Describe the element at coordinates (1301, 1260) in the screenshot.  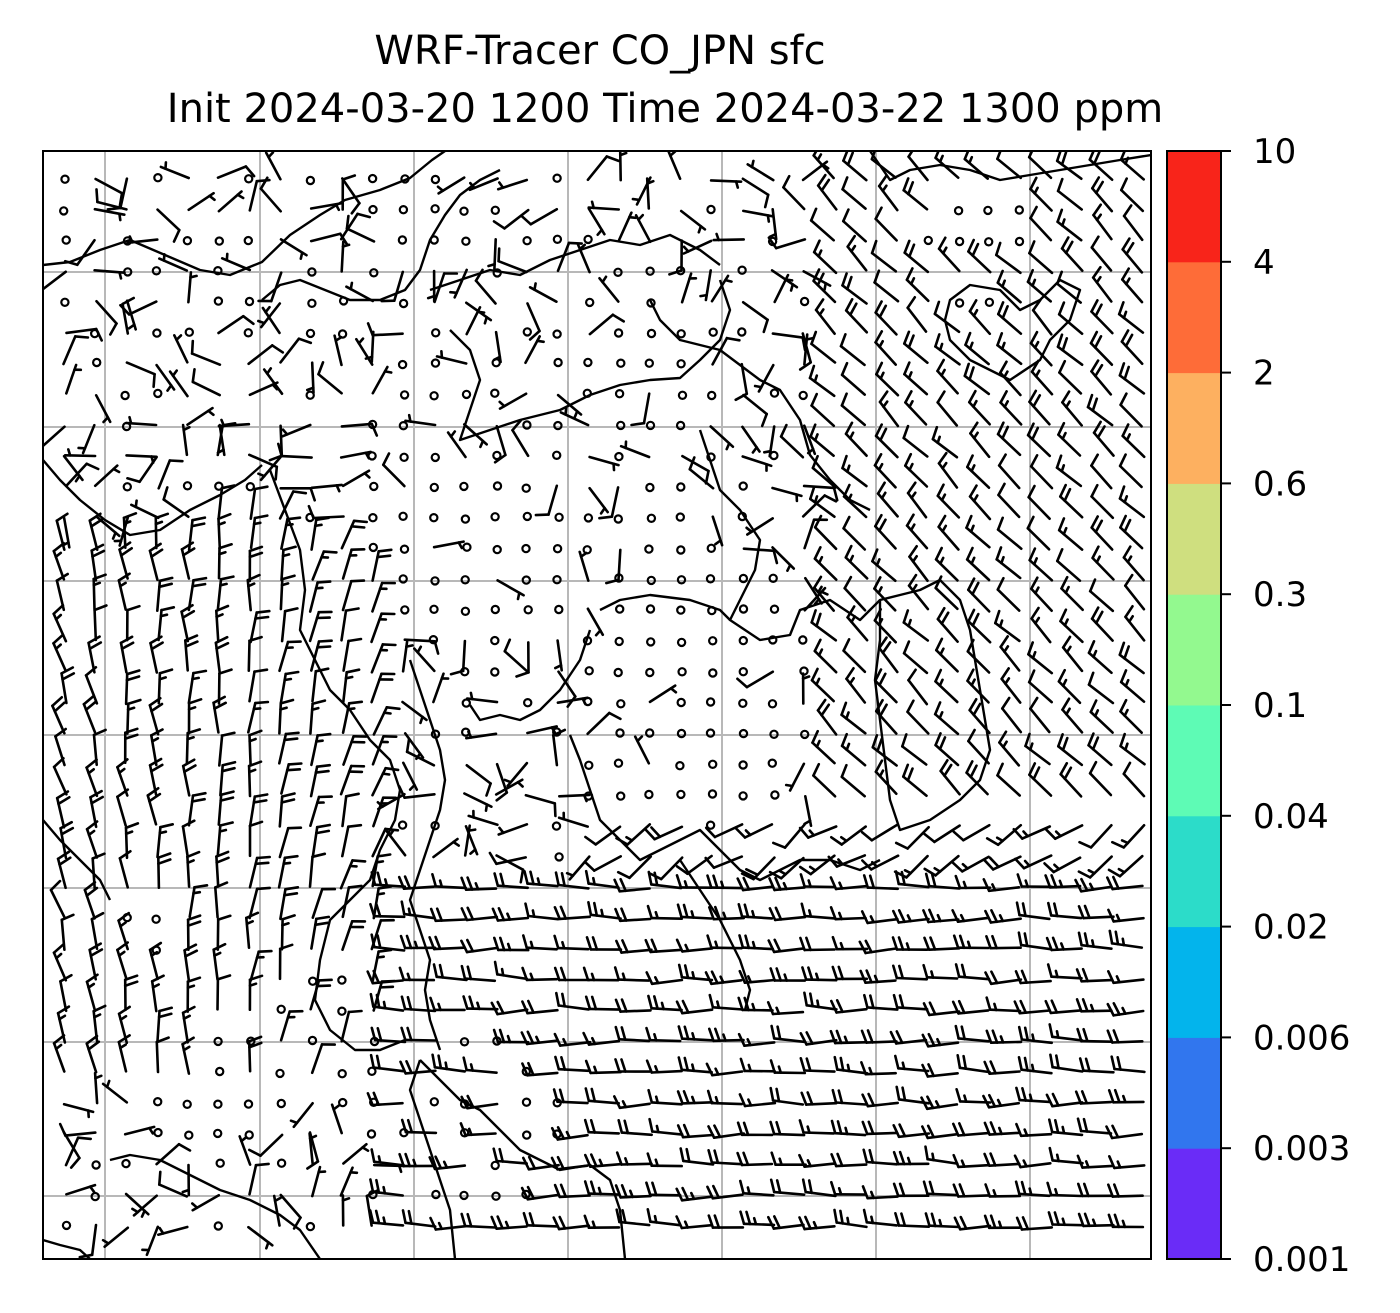
I see `colorbar-tick-label: 0.001` at that location.